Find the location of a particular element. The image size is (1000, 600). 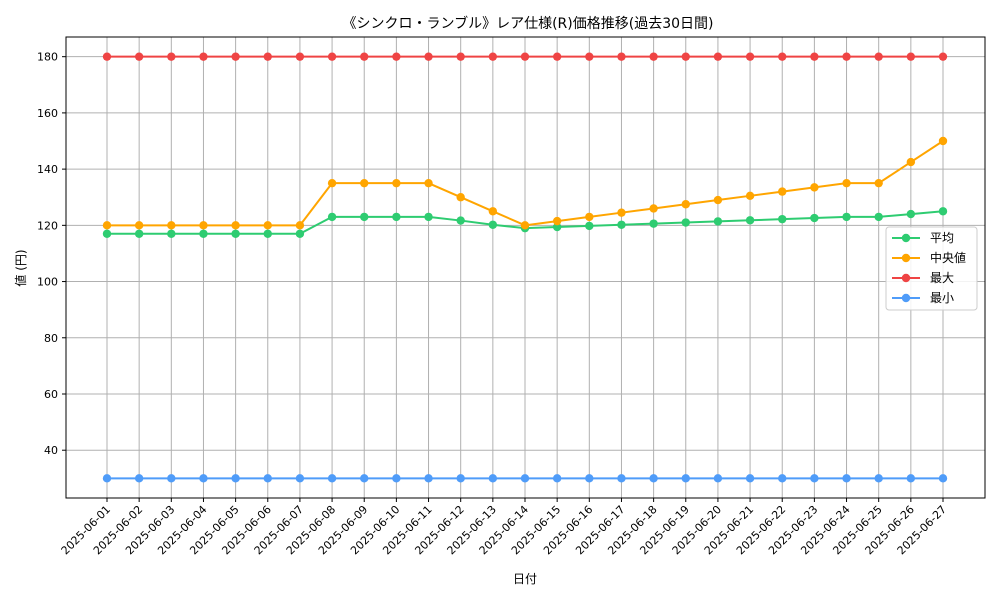

y-tick-label: 60 is located at coordinates (51, 394).